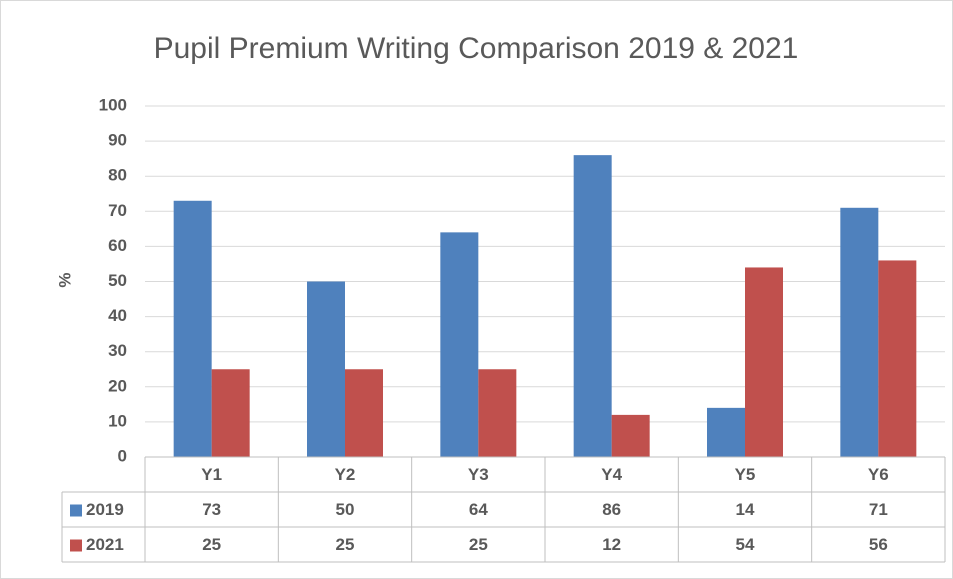 The image size is (953, 579). Describe the element at coordinates (345, 509) in the screenshot. I see `table-value: 50` at that location.